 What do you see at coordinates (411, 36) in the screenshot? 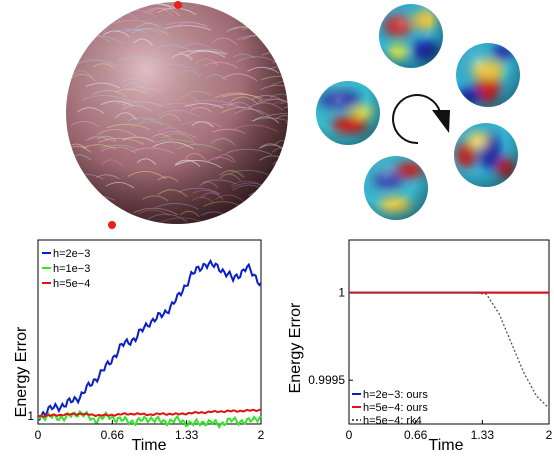
I see `mode-sphere-top` at bounding box center [411, 36].